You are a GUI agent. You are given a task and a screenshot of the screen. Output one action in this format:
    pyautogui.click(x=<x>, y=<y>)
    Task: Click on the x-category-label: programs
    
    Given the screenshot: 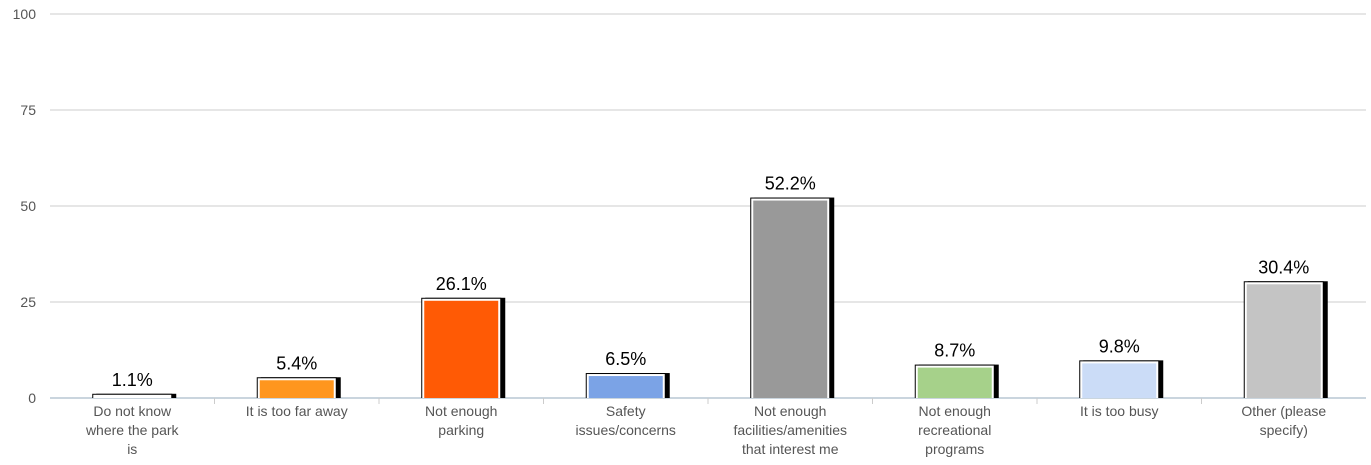 What is the action you would take?
    pyautogui.click(x=954, y=449)
    